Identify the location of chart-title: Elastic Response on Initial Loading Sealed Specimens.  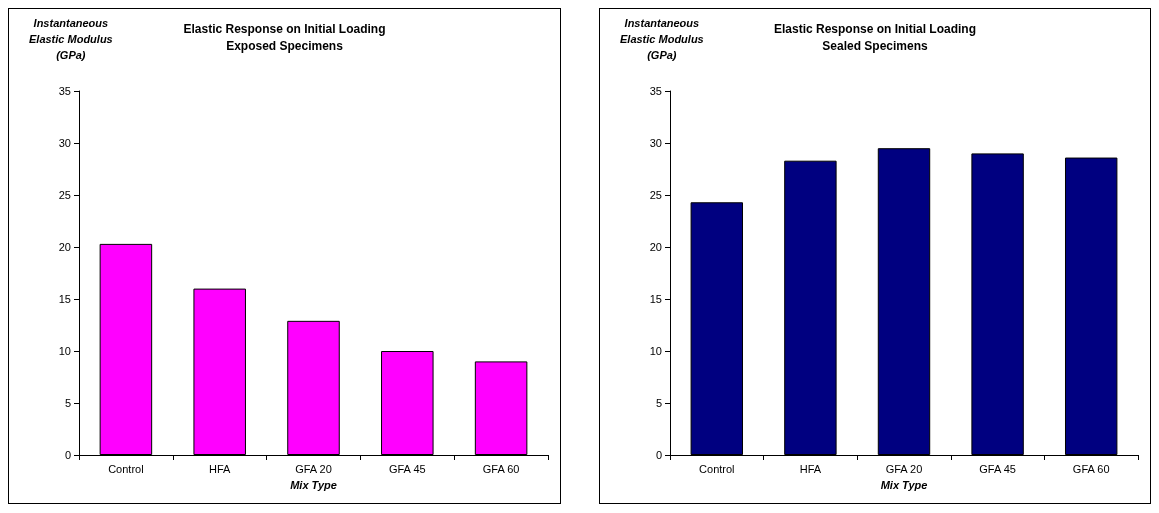
(875, 37).